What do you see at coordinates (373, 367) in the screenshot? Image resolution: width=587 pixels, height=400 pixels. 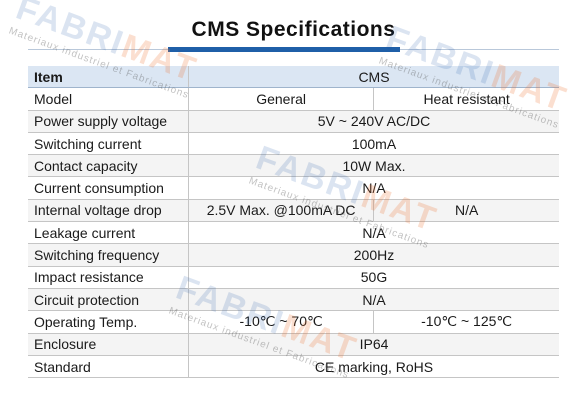 I see `row-value: CE marking, RoHS` at bounding box center [373, 367].